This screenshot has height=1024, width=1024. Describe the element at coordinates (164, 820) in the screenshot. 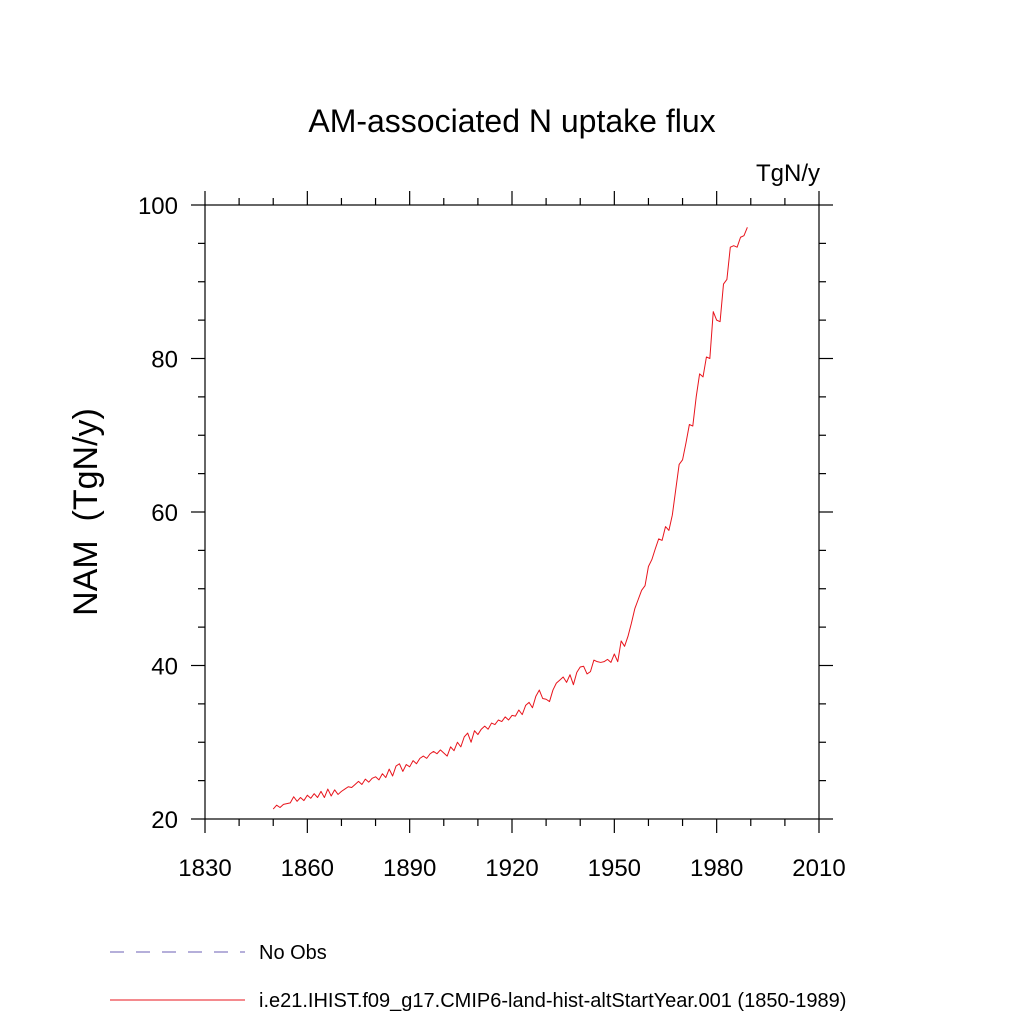

I see `y-tick-label: 20` at that location.